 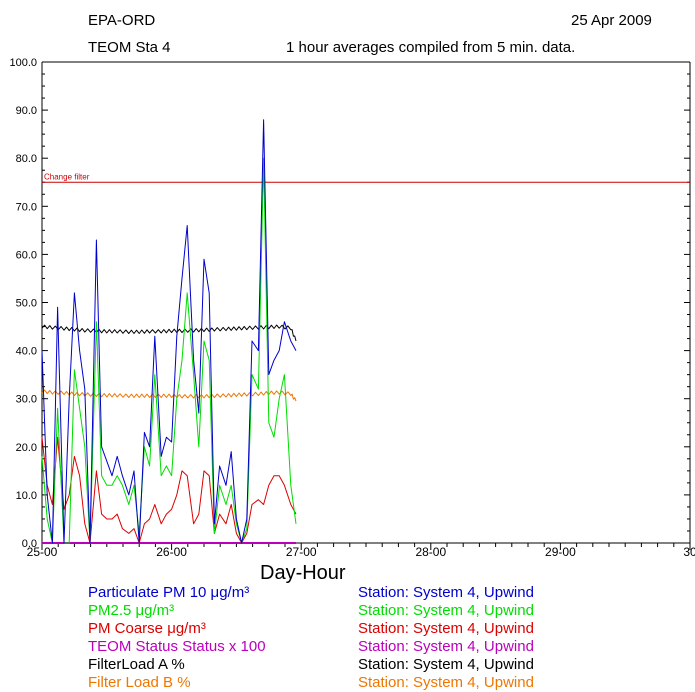 What do you see at coordinates (169, 592) in the screenshot?
I see `legend-entry-name: Particulate PM 10 μg/m³` at bounding box center [169, 592].